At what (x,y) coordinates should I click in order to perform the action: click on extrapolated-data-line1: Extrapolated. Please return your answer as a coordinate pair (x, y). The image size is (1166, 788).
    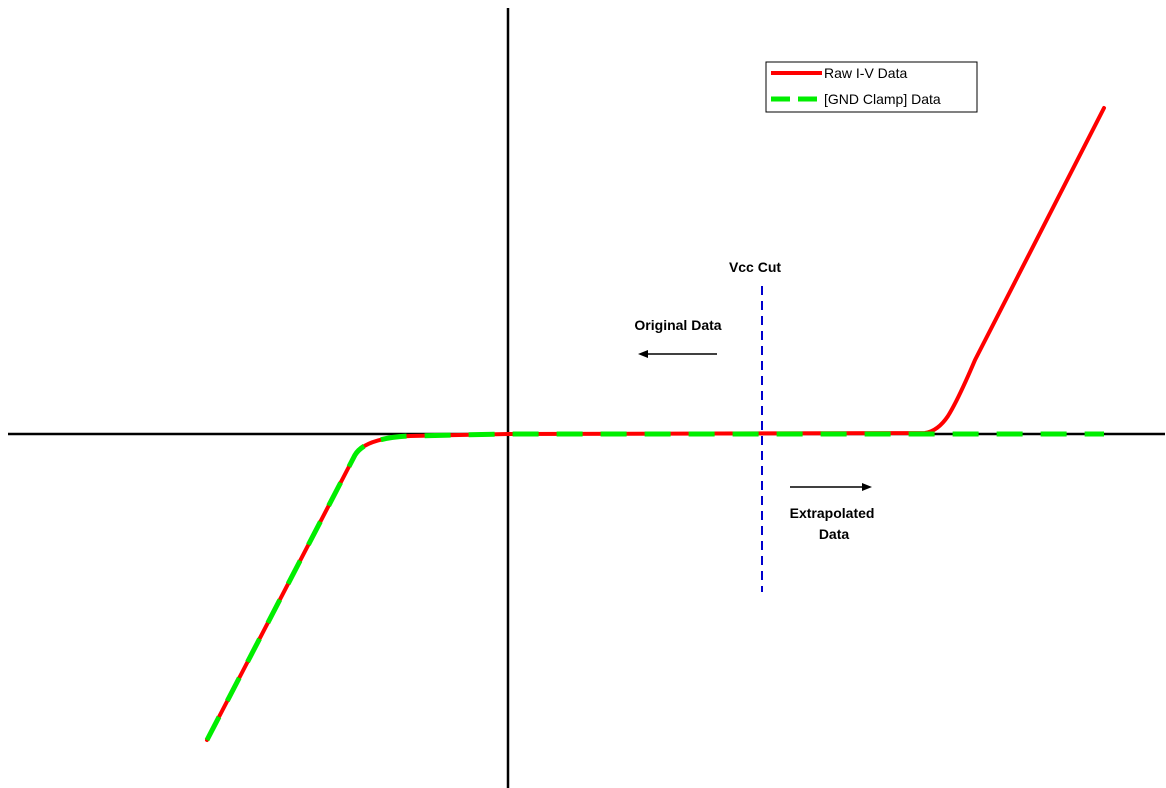
    Looking at the image, I should click on (832, 513).